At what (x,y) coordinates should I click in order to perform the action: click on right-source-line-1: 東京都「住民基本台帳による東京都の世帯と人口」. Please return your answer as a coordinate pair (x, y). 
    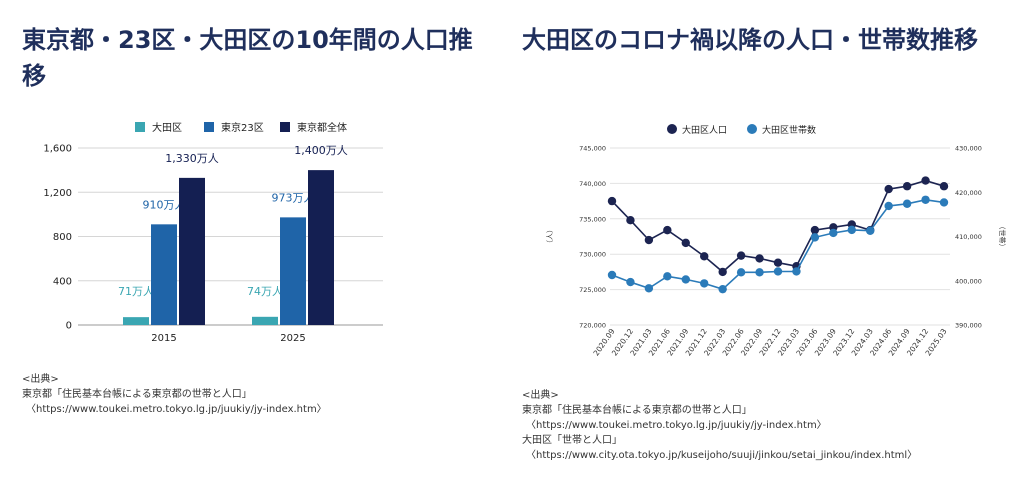
    Looking at the image, I should click on (637, 410).